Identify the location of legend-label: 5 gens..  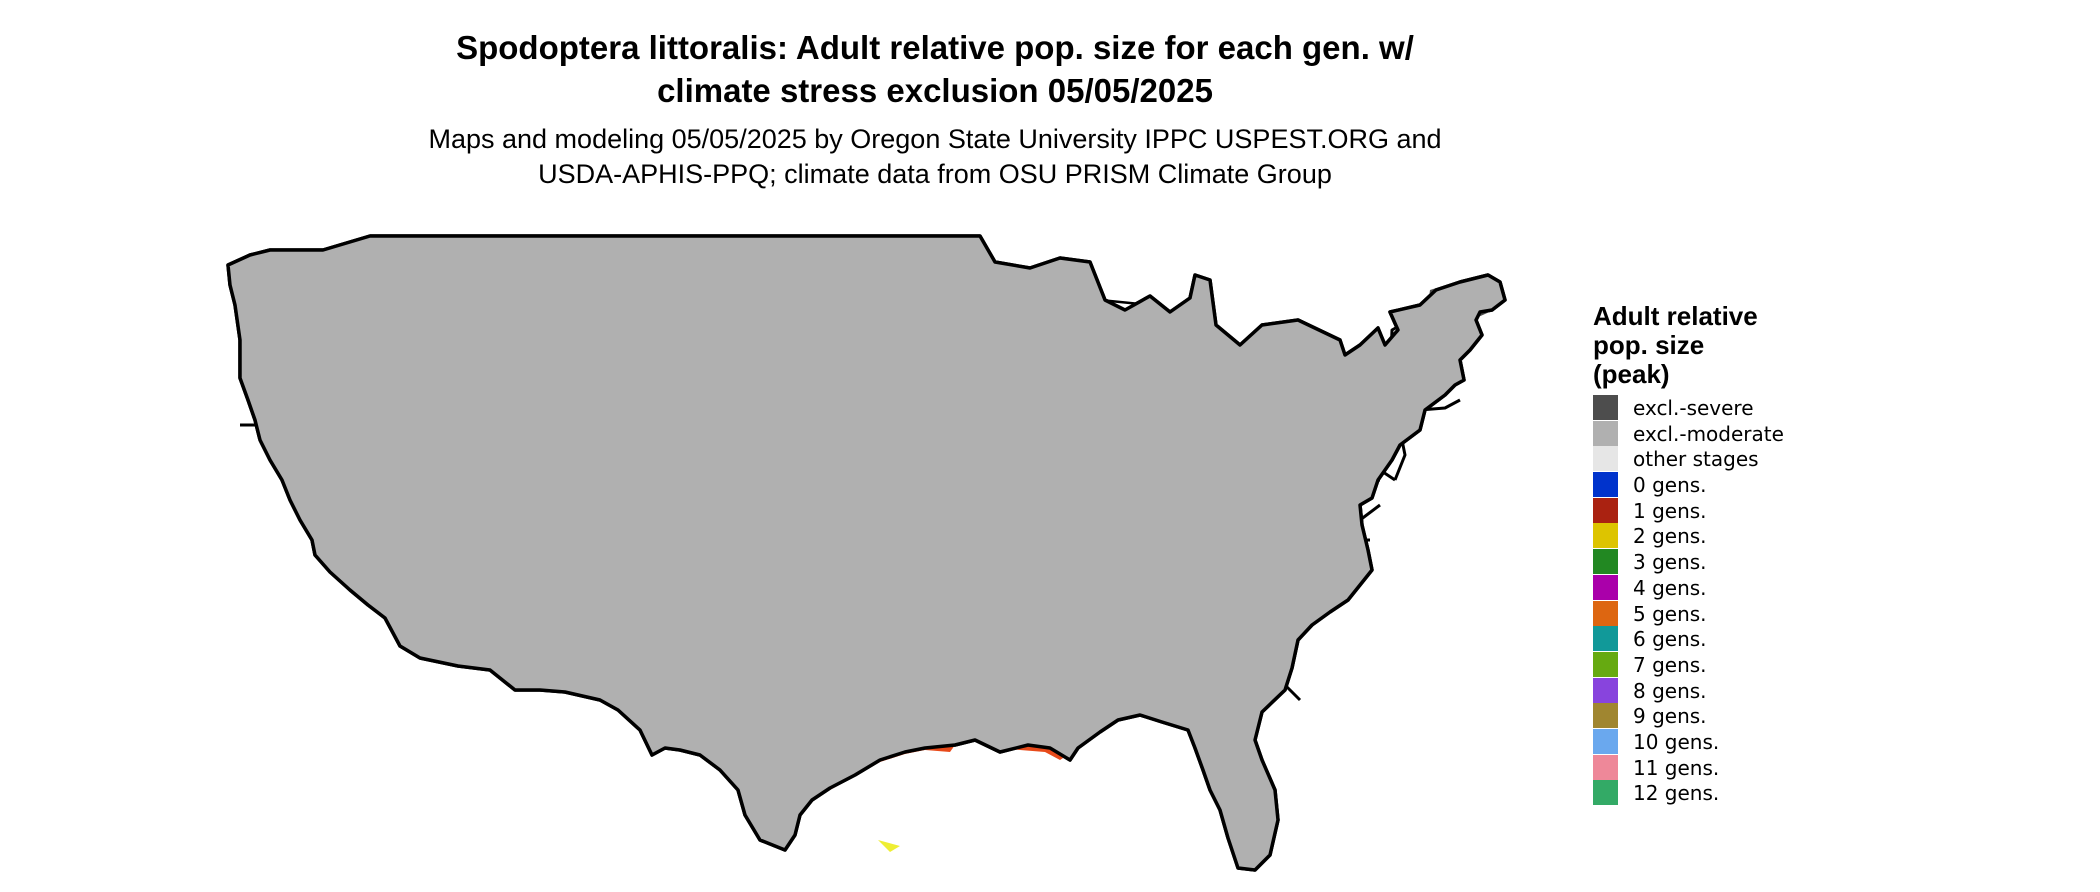
(1670, 613).